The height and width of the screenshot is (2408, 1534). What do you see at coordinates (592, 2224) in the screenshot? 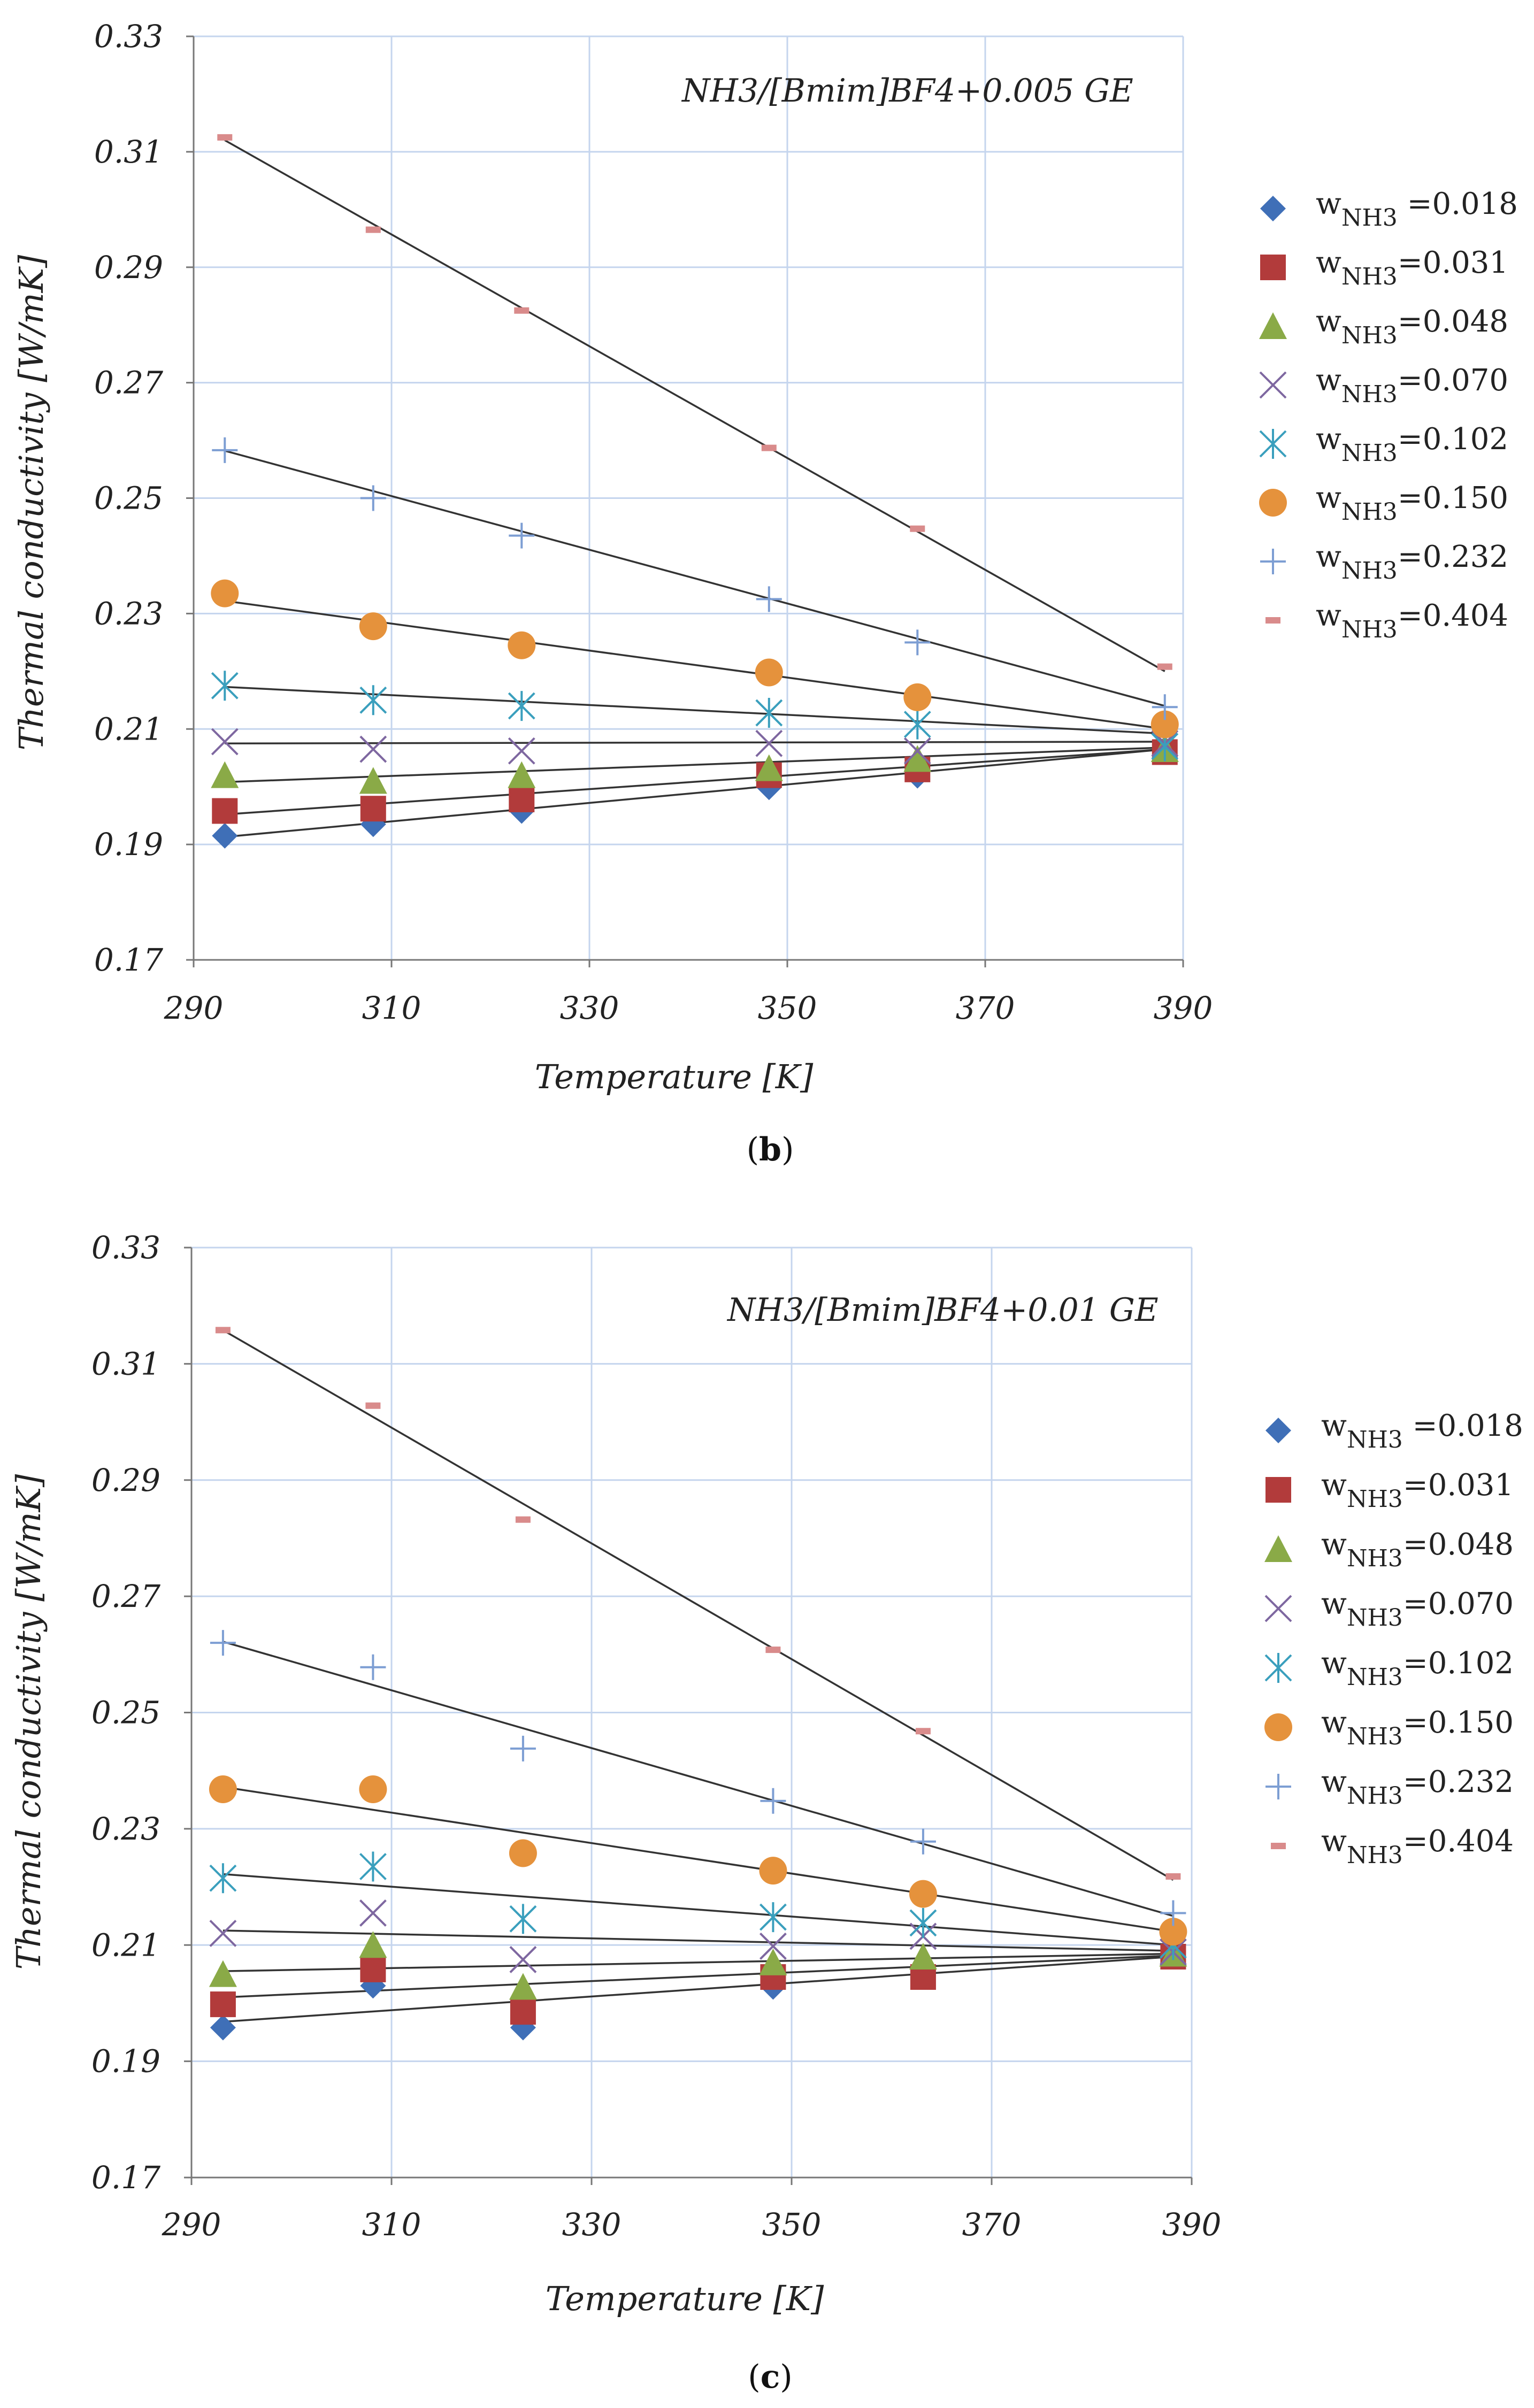
I see `x-tick-label: 330` at bounding box center [592, 2224].